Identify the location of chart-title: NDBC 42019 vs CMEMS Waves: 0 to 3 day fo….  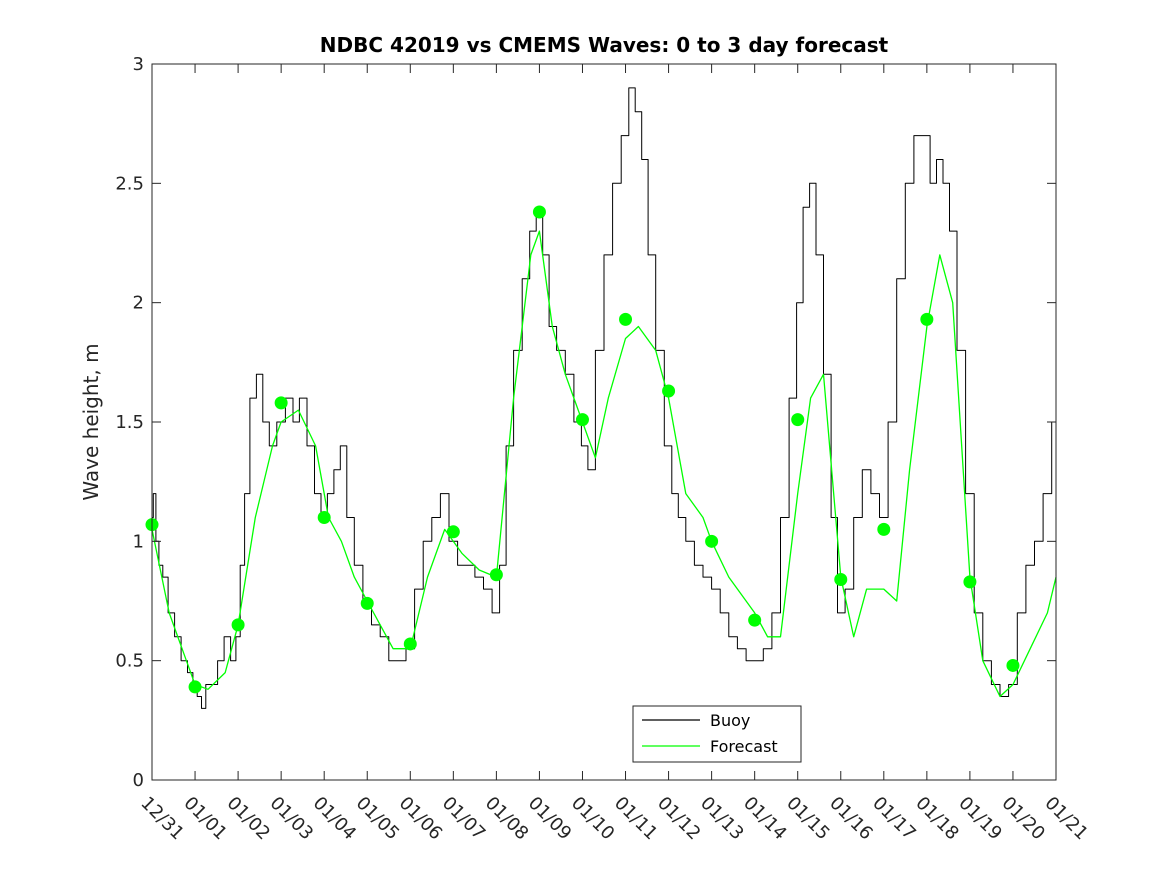
(604, 45).